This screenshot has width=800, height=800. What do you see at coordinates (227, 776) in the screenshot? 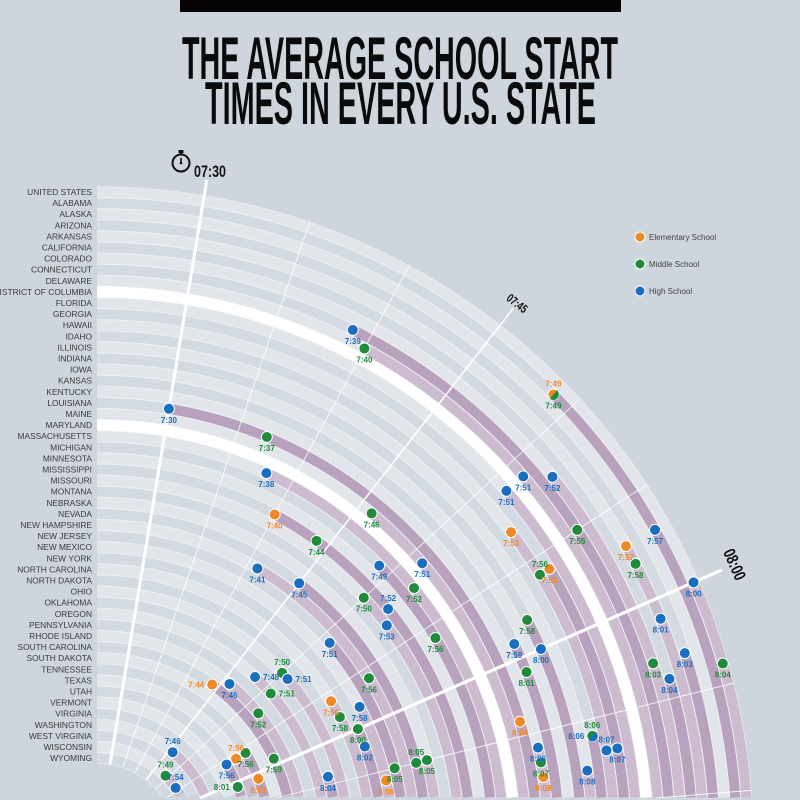
I see `high-school-time-label: 7:56` at bounding box center [227, 776].